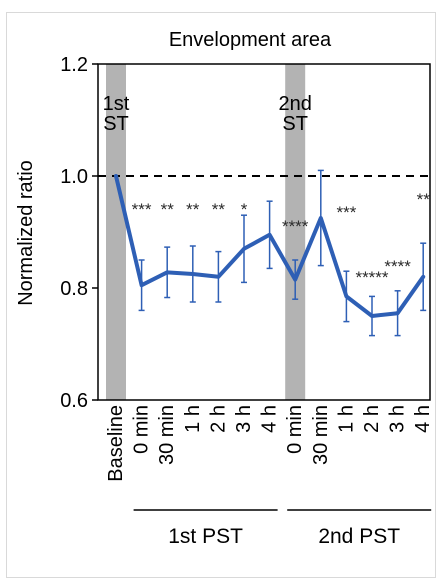 The width and height of the screenshot is (444, 586). What do you see at coordinates (250, 40) in the screenshot?
I see `chart-title: Envelopment area` at bounding box center [250, 40].